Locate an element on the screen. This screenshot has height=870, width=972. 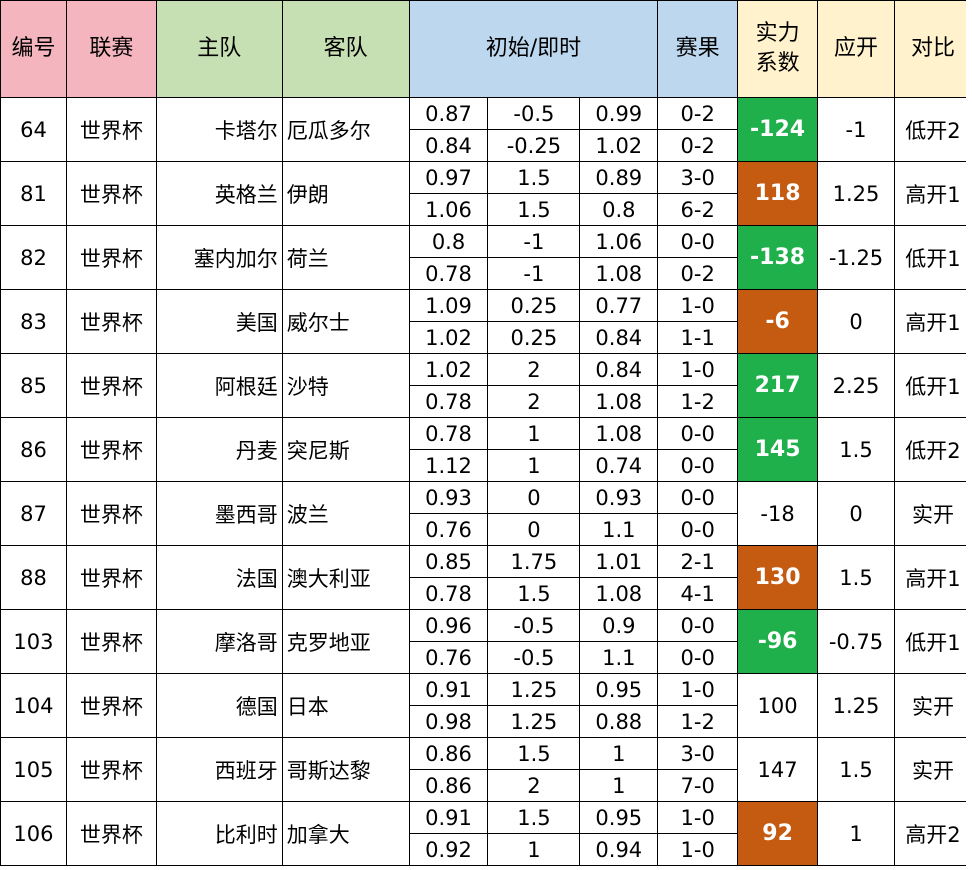
power-value: 145 is located at coordinates (778, 449).